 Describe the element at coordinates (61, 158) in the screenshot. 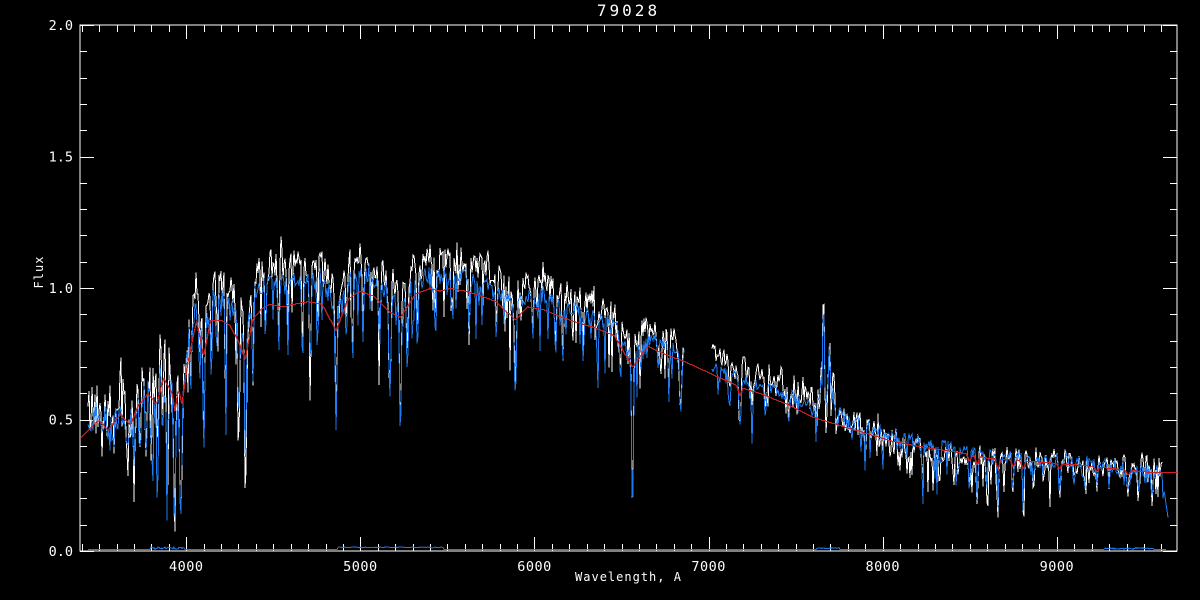

I see `y-tick-label: 1.5` at that location.